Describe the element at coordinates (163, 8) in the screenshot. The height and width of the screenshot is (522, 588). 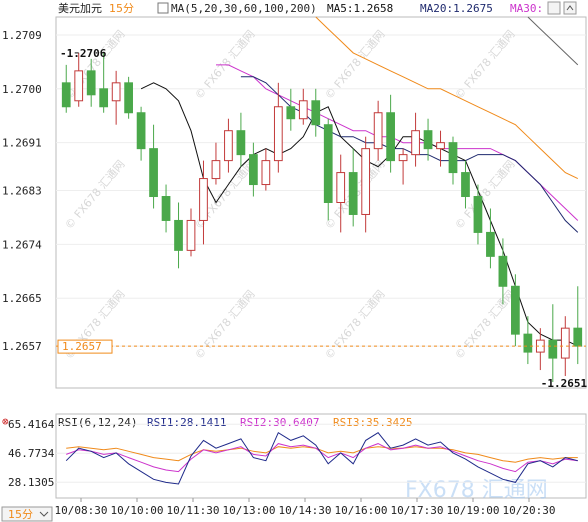
I see `ma-toggle-checkbox` at that location.